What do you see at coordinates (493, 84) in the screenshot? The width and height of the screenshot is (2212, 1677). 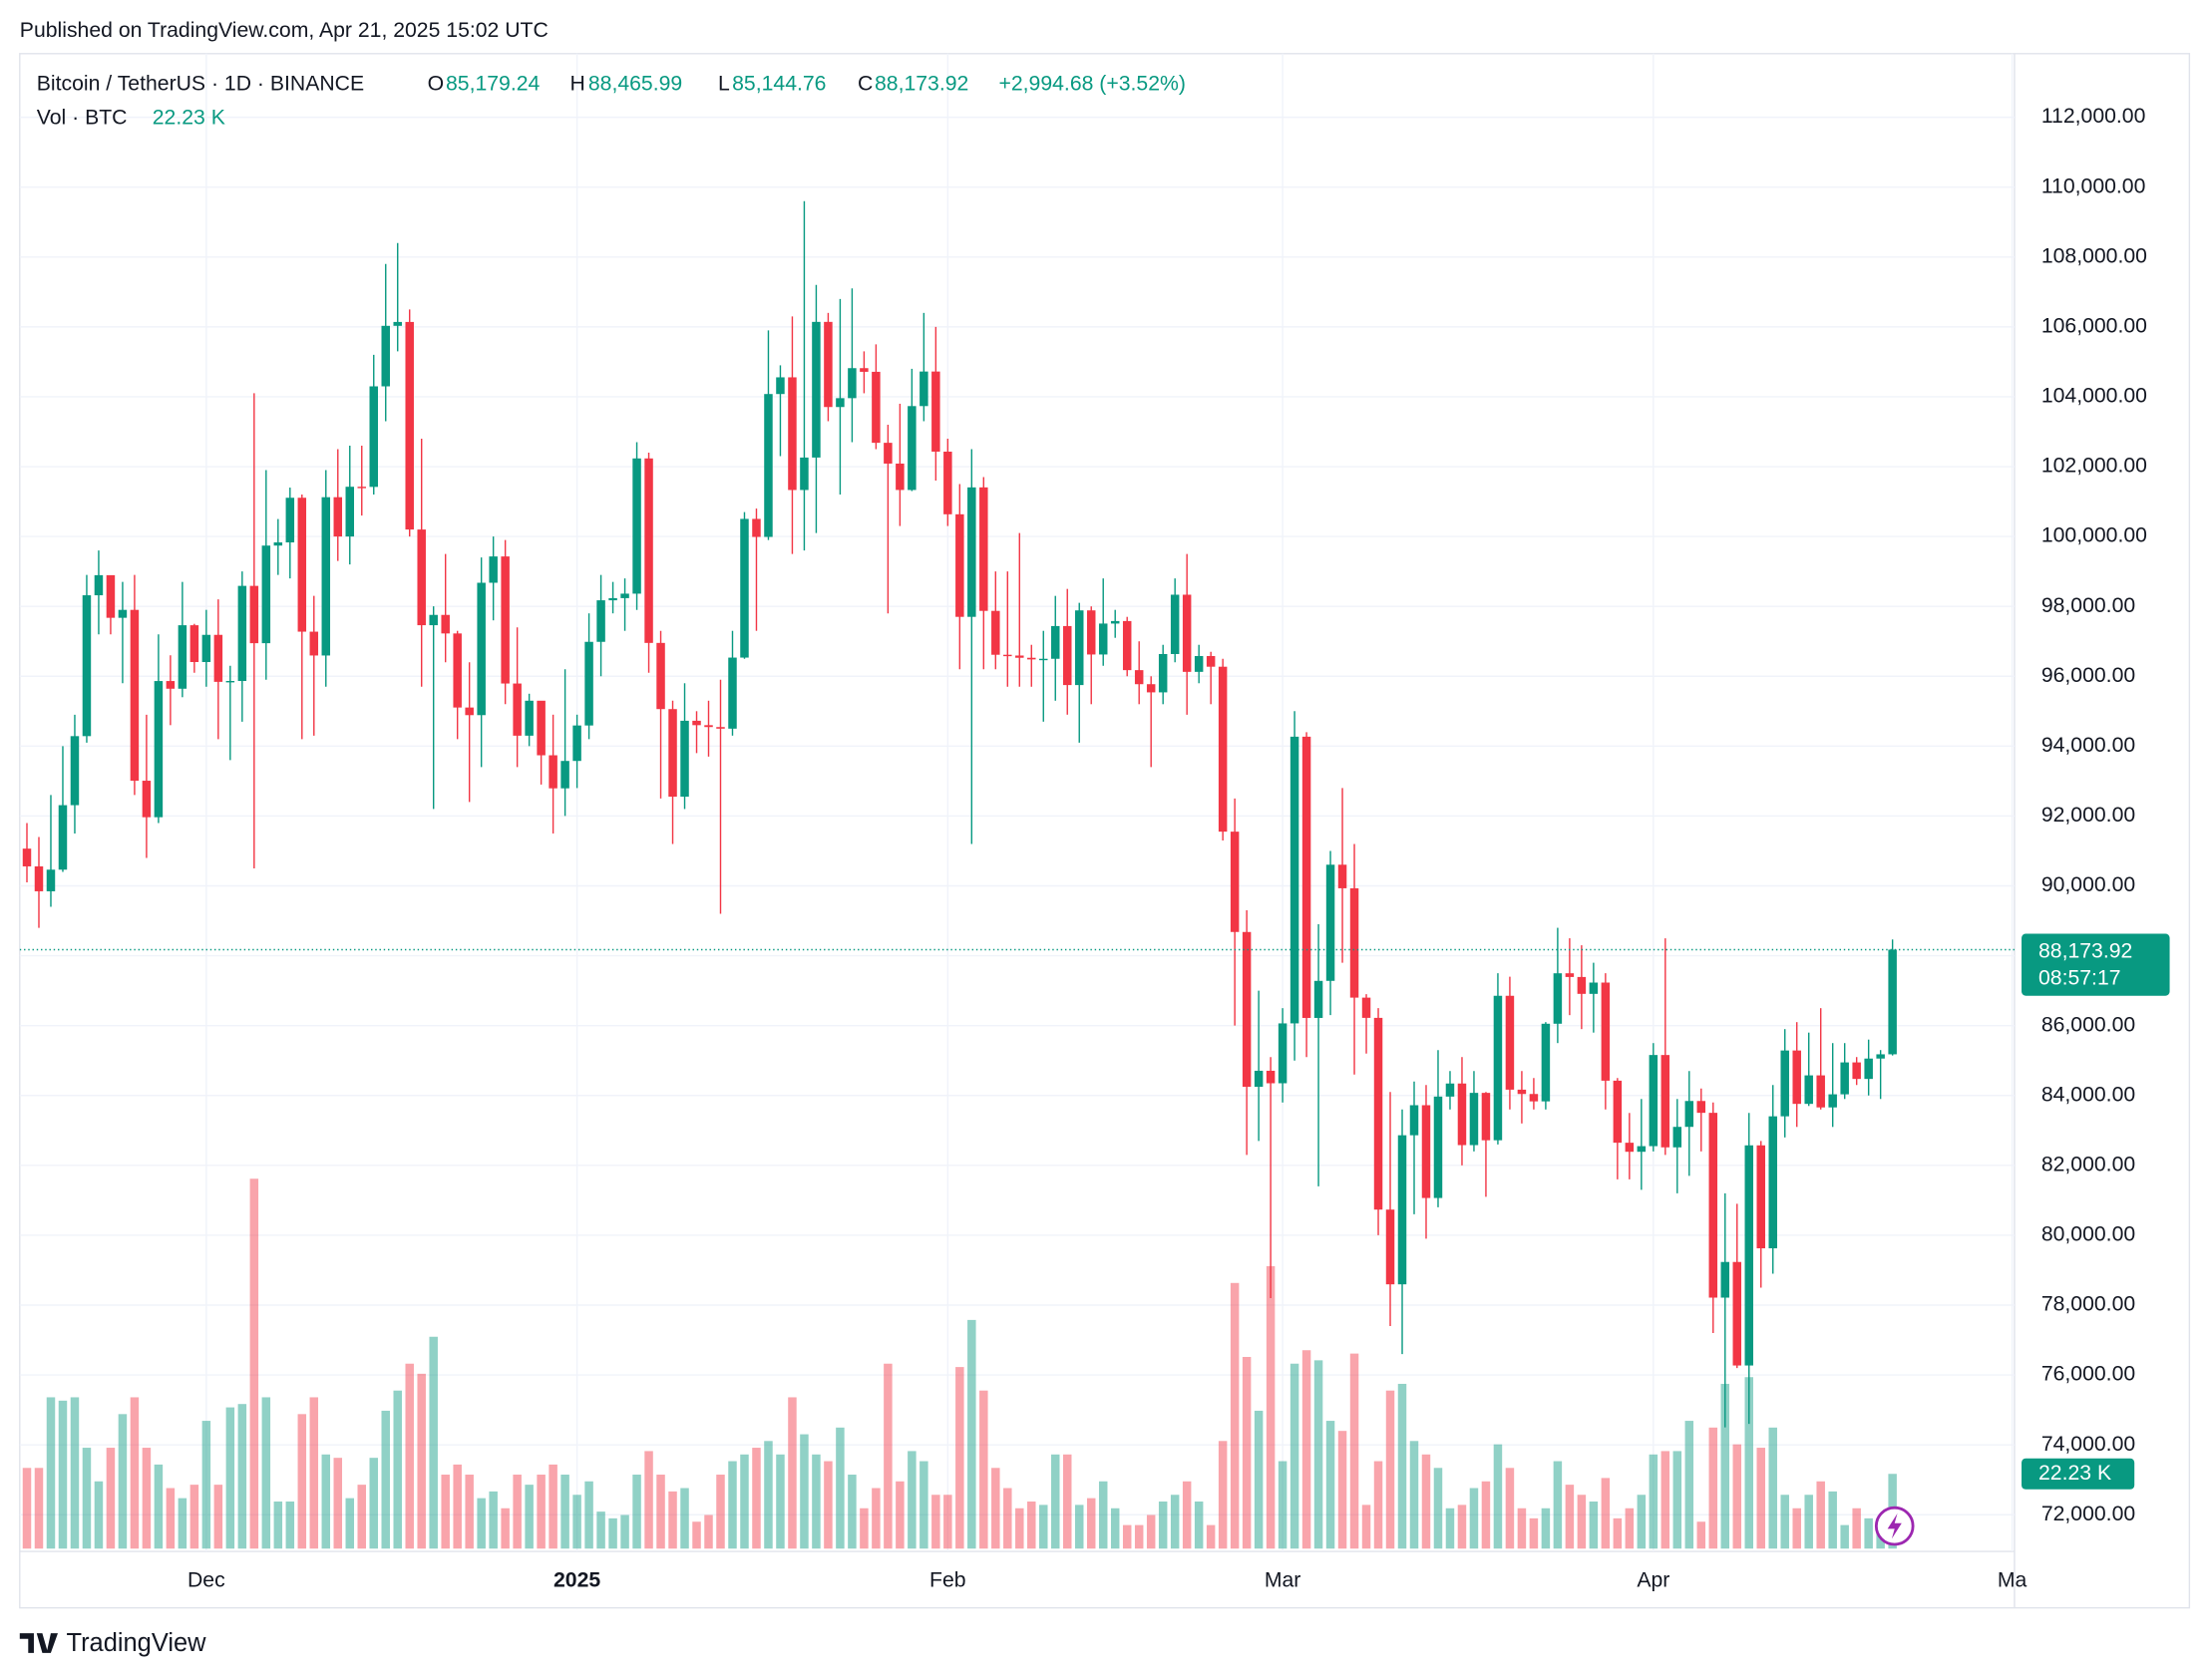 I see `open-value: 85,179.24` at bounding box center [493, 84].